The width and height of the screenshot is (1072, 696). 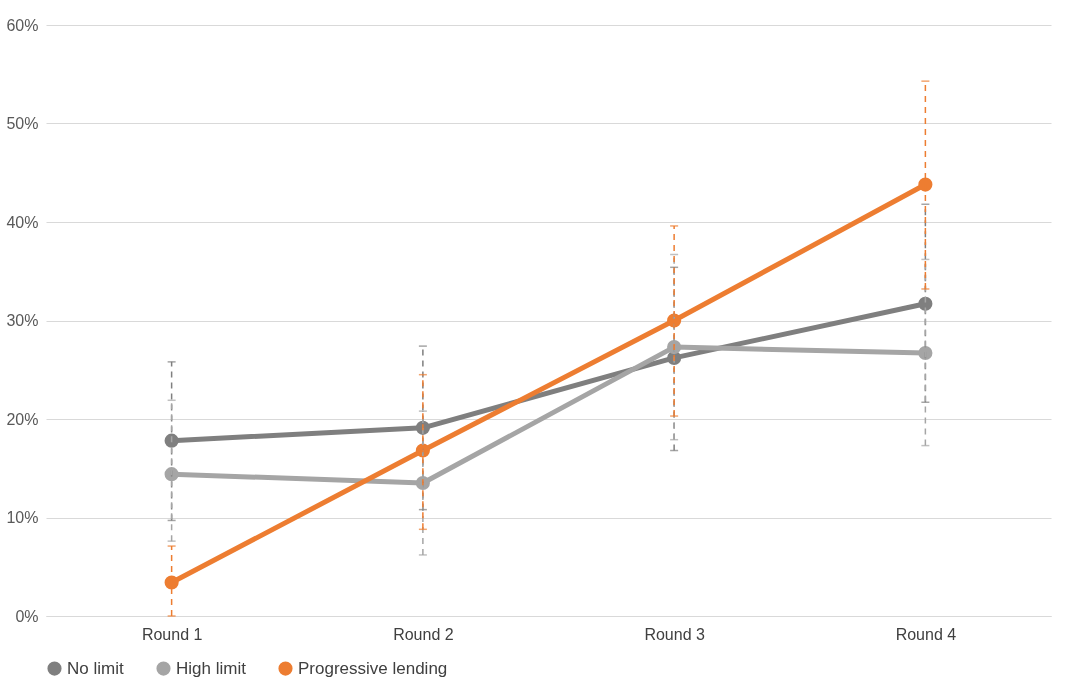 I want to click on x-tick-label: Round 2, so click(x=423, y=634).